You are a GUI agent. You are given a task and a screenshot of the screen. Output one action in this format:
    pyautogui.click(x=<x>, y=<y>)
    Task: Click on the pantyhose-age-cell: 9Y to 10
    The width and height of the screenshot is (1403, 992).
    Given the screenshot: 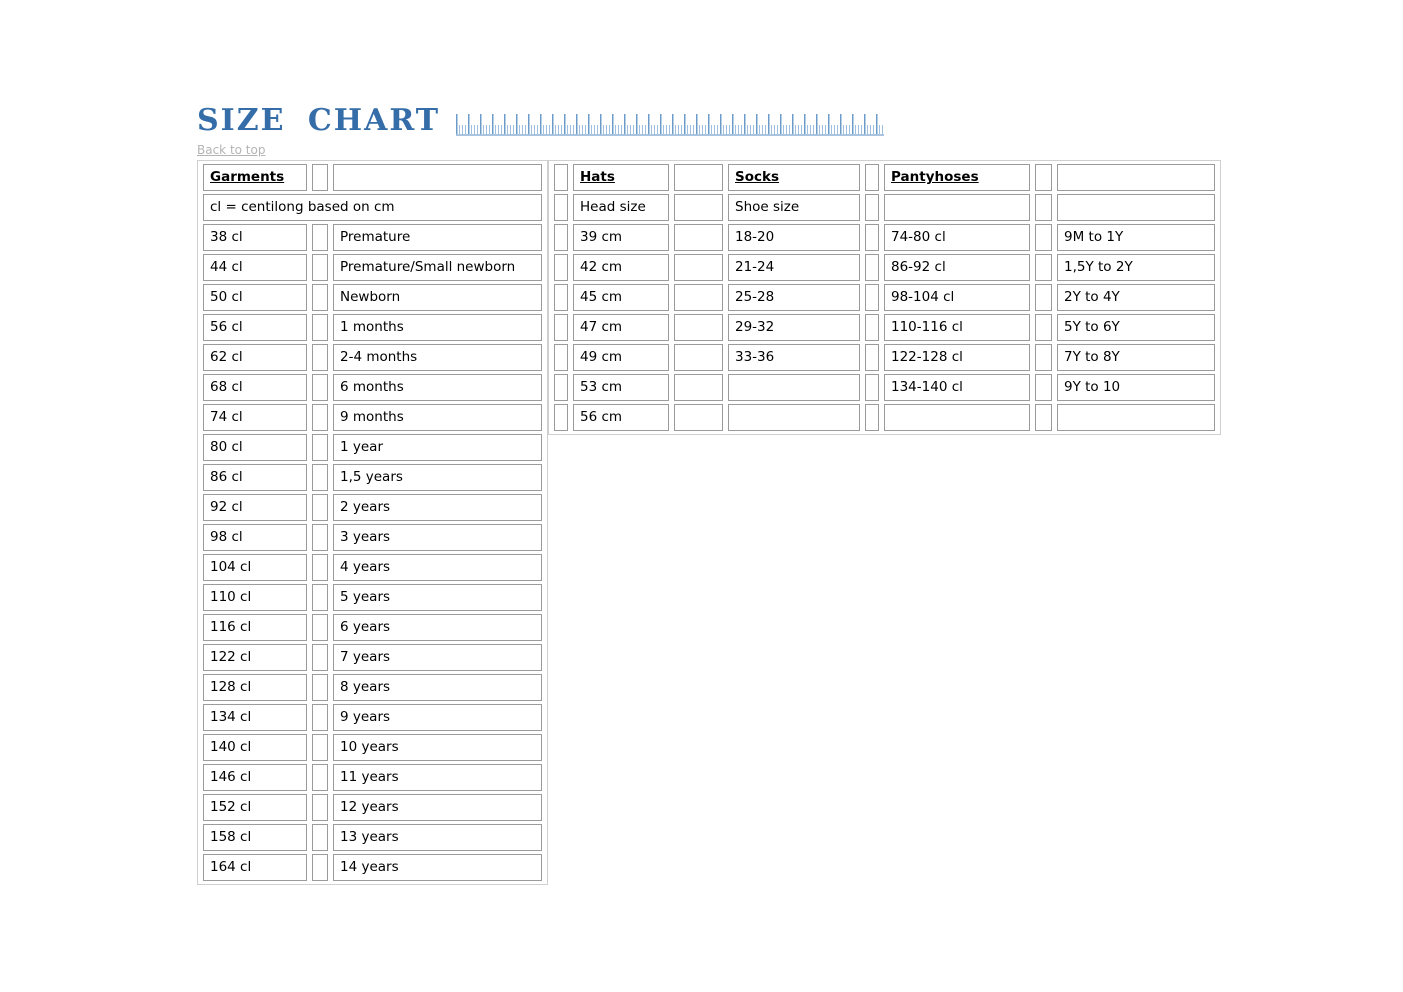 What is the action you would take?
    pyautogui.click(x=1136, y=387)
    